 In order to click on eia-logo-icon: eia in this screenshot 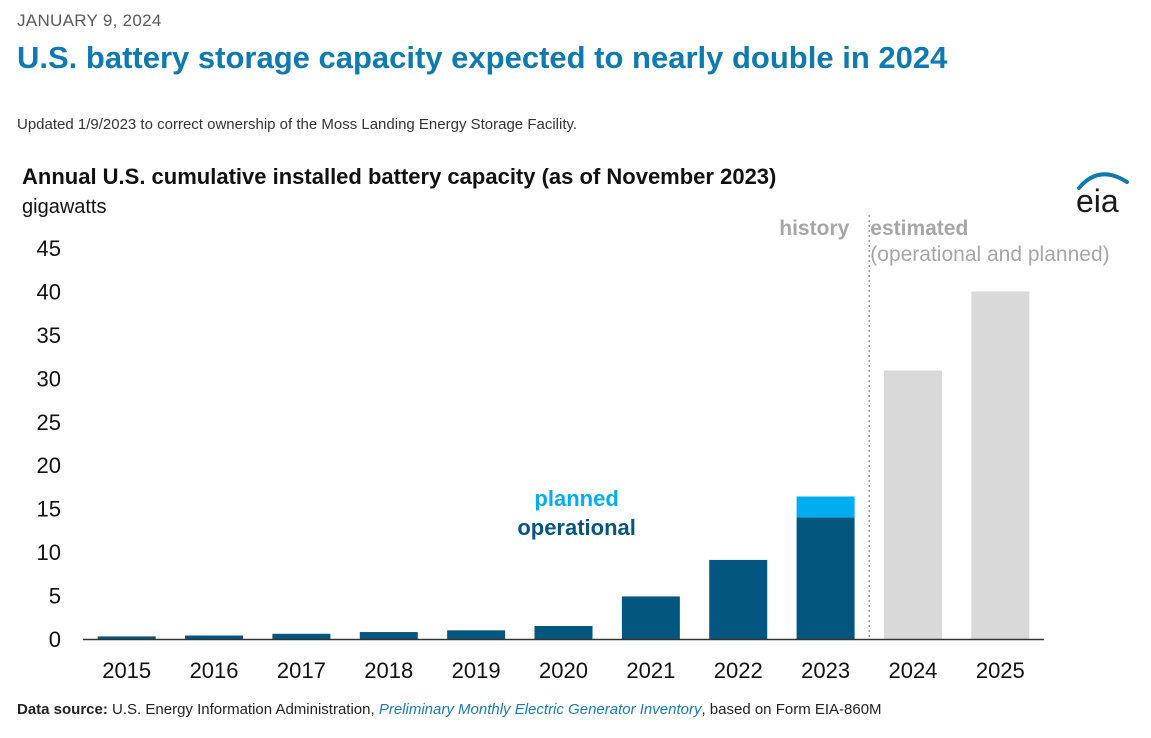, I will do `click(1102, 192)`.